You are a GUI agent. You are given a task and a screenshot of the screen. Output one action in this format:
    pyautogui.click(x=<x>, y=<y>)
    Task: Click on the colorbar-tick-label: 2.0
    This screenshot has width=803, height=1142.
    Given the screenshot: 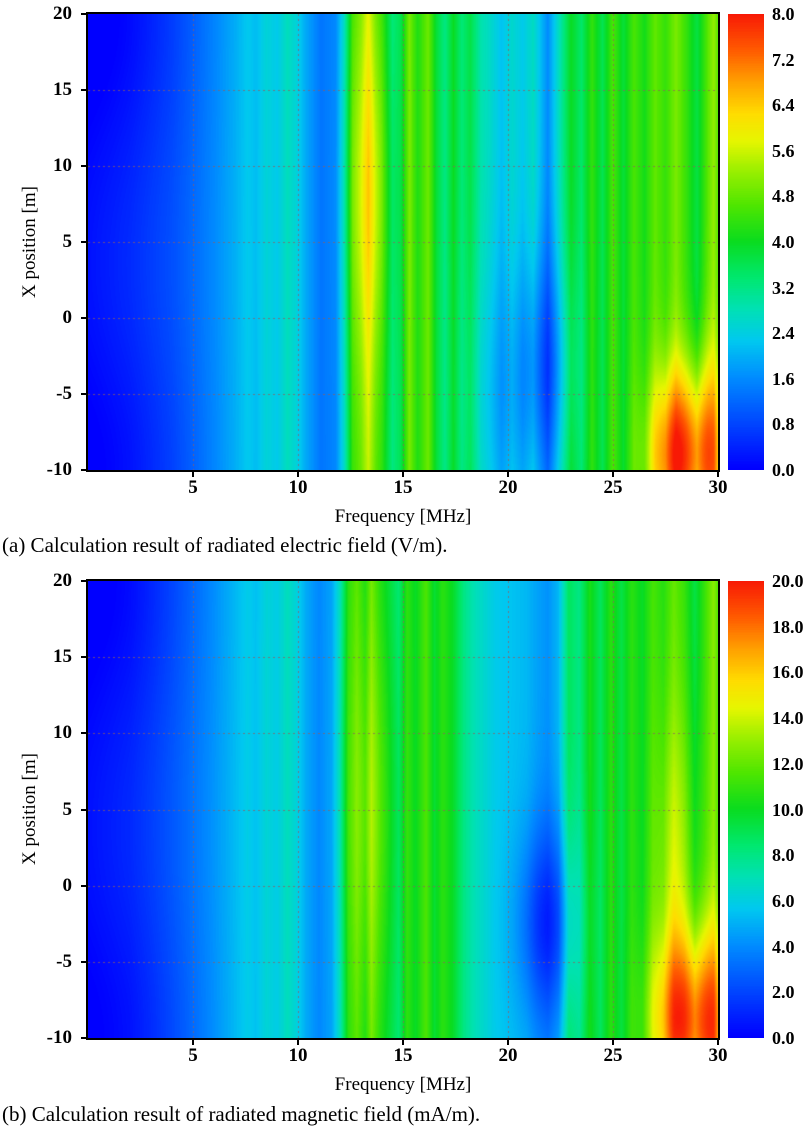 What is the action you would take?
    pyautogui.click(x=783, y=992)
    